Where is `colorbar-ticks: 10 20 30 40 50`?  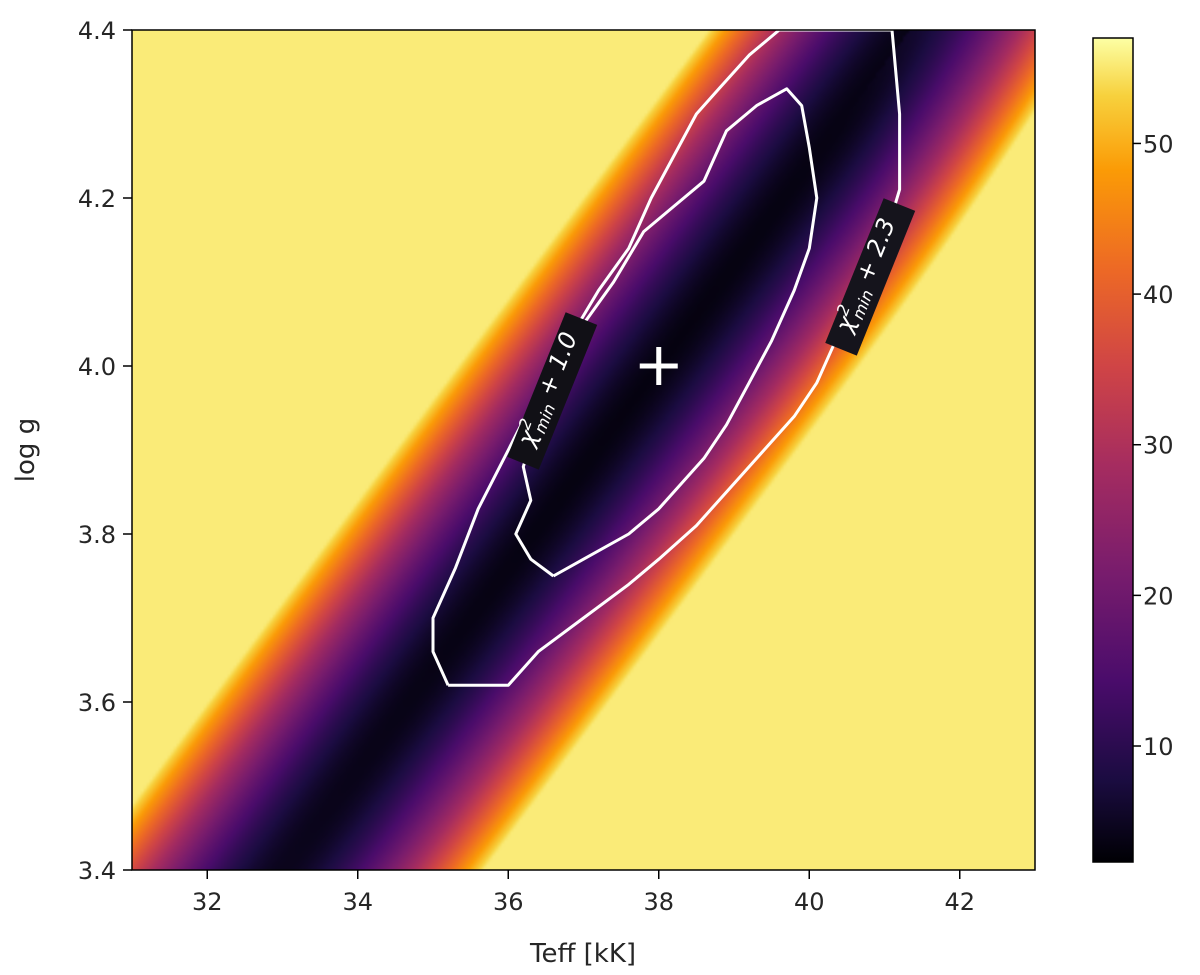 colorbar-ticks: 10 20 30 40 50 is located at coordinates (1153, 445).